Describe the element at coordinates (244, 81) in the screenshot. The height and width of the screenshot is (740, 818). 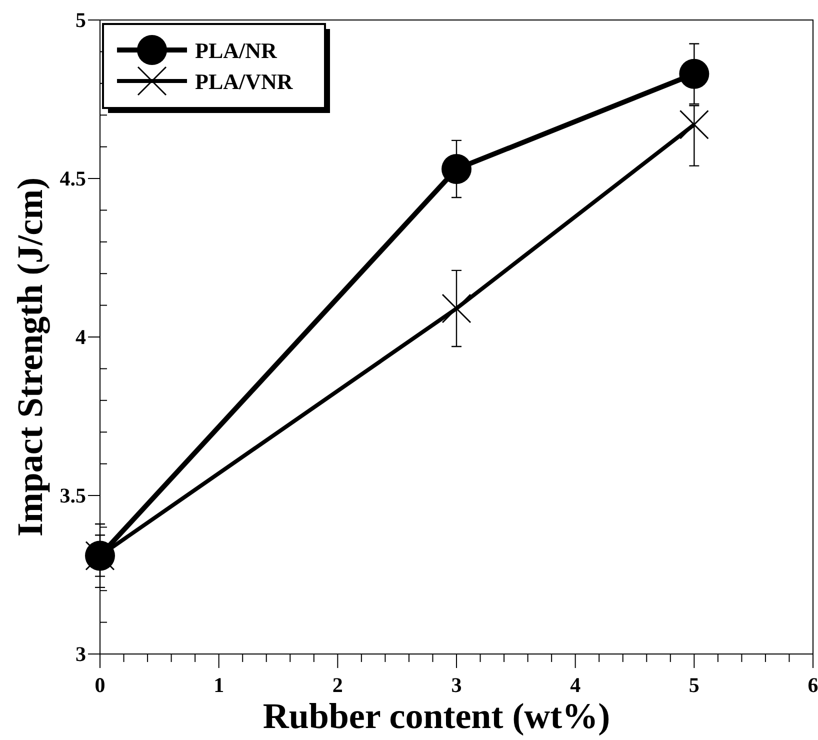
I see `legend-label: PLA/VNR` at that location.